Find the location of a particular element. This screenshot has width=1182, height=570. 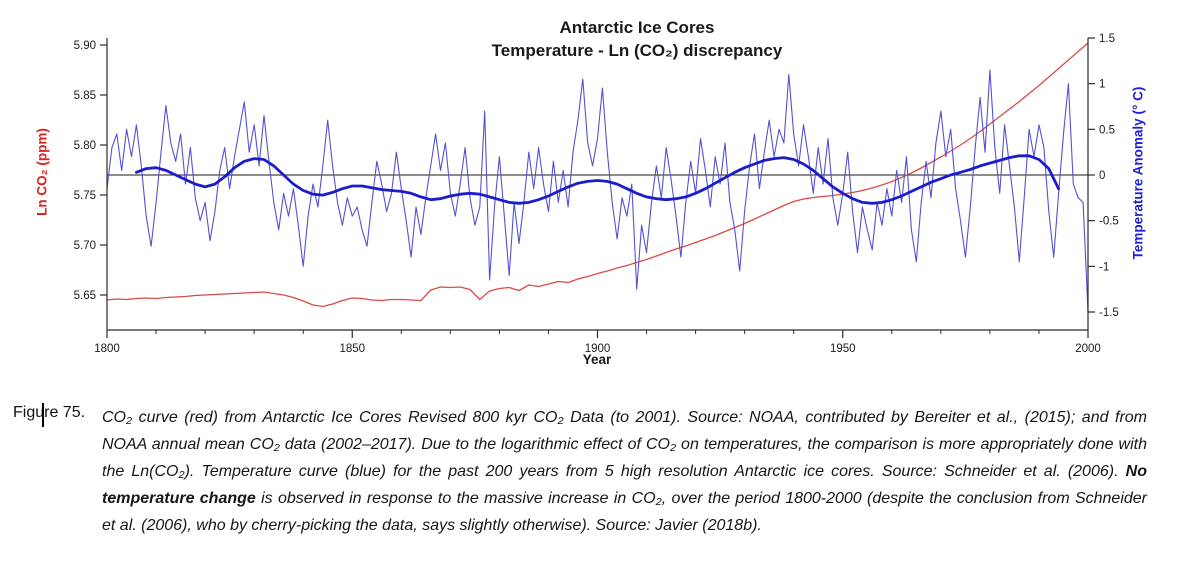

y-left-tick-label: 5.65 is located at coordinates (85, 296).